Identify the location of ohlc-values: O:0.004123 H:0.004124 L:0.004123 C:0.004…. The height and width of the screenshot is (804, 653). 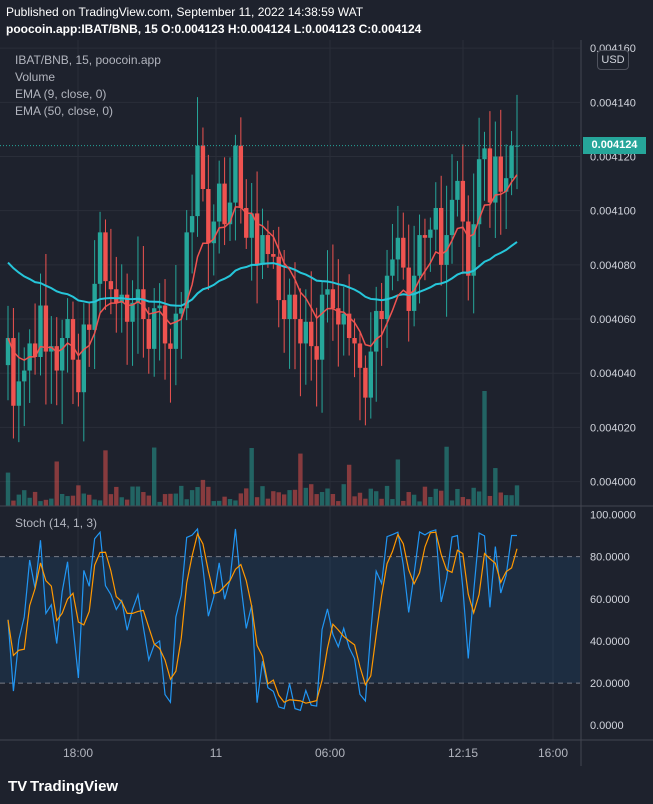
(291, 29).